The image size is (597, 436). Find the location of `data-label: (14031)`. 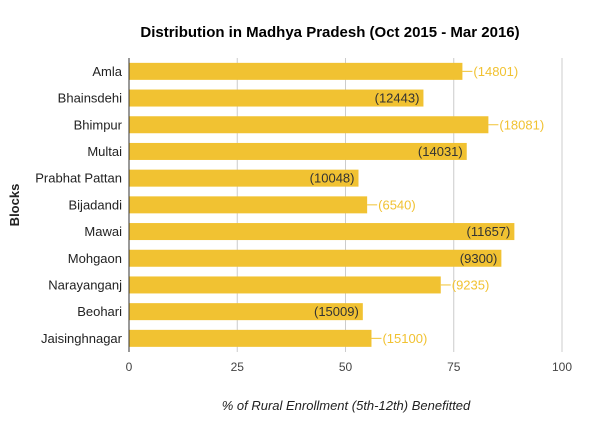

data-label: (14031) is located at coordinates (440, 151).